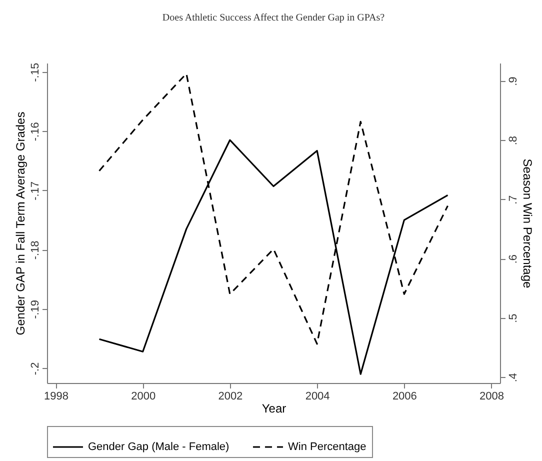  What do you see at coordinates (492, 396) in the screenshot?
I see `x-tick-label: 2008` at bounding box center [492, 396].